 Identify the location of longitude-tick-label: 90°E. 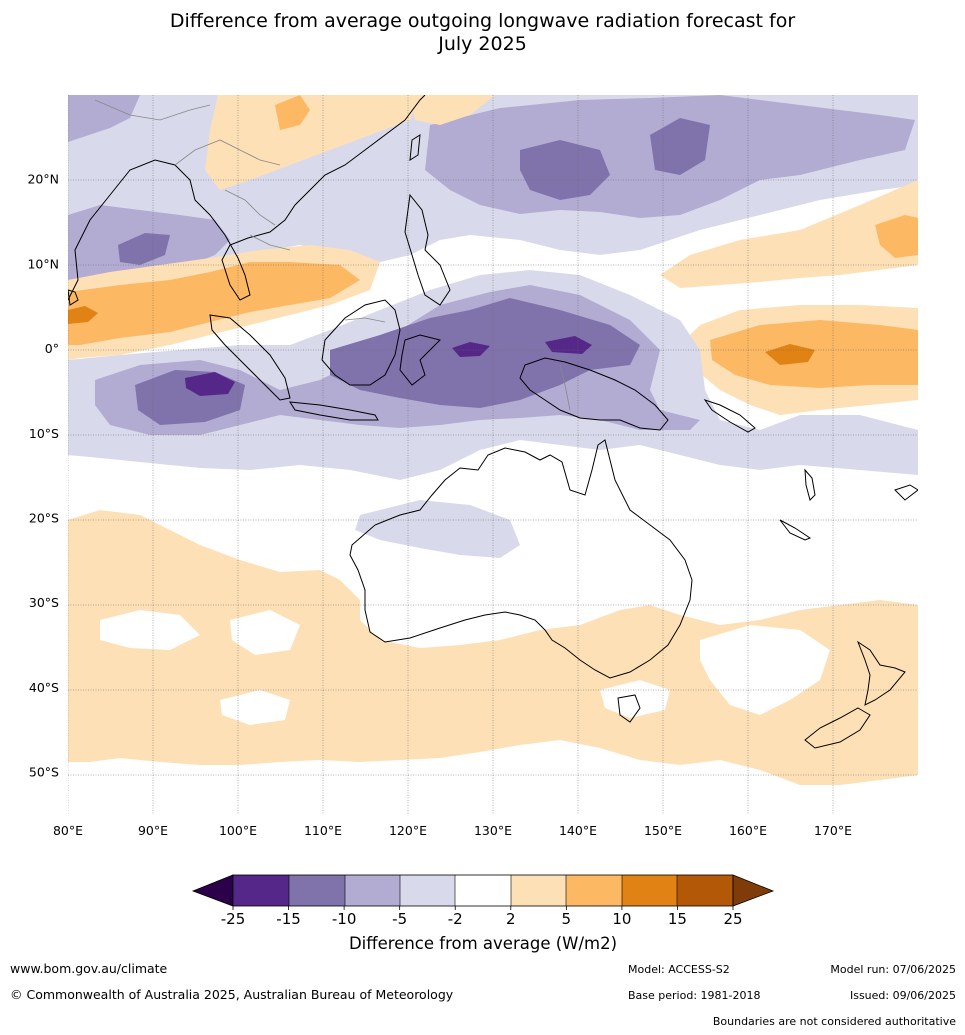
(153, 830).